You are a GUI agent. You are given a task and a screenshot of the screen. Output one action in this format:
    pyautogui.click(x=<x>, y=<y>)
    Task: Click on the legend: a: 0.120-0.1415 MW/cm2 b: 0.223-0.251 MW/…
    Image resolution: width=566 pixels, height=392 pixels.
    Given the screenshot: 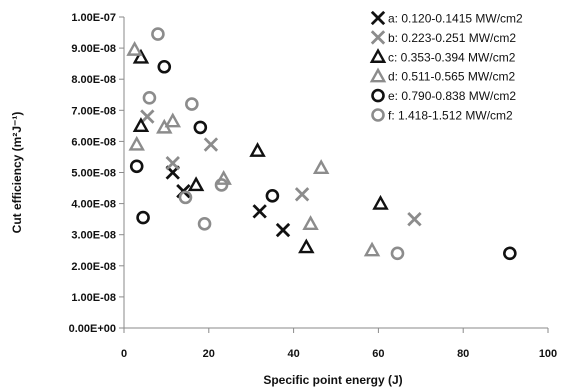 What is the action you would take?
    pyautogui.click(x=446, y=66)
    